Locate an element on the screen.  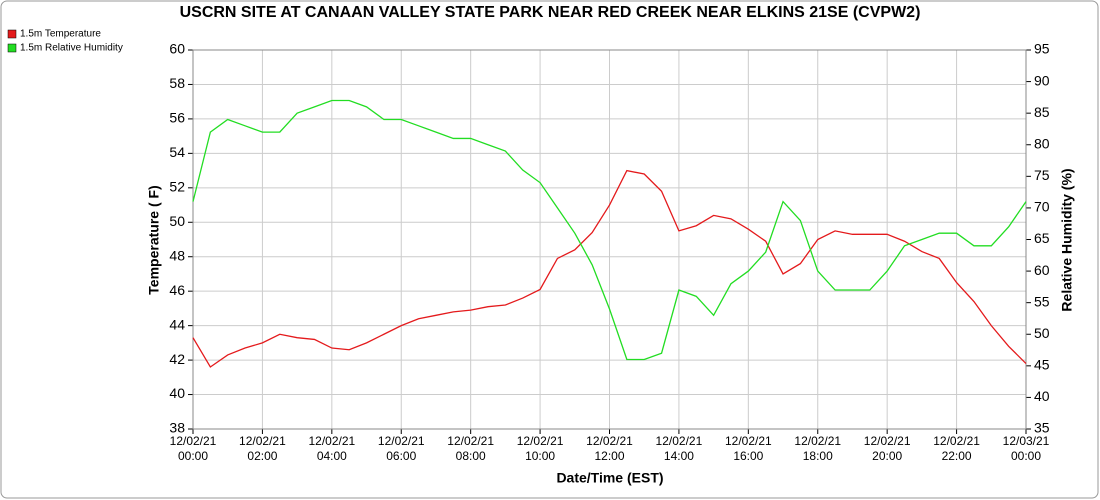
y-axis-label: Temperature ( F) is located at coordinates (154, 239).